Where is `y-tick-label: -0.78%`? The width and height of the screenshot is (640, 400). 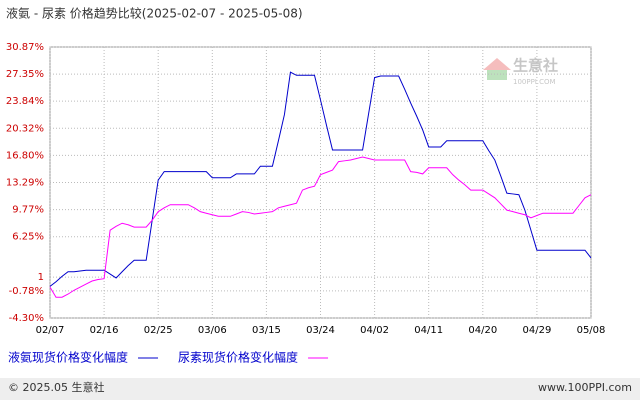
y-tick-label: -0.78% is located at coordinates (26, 291).